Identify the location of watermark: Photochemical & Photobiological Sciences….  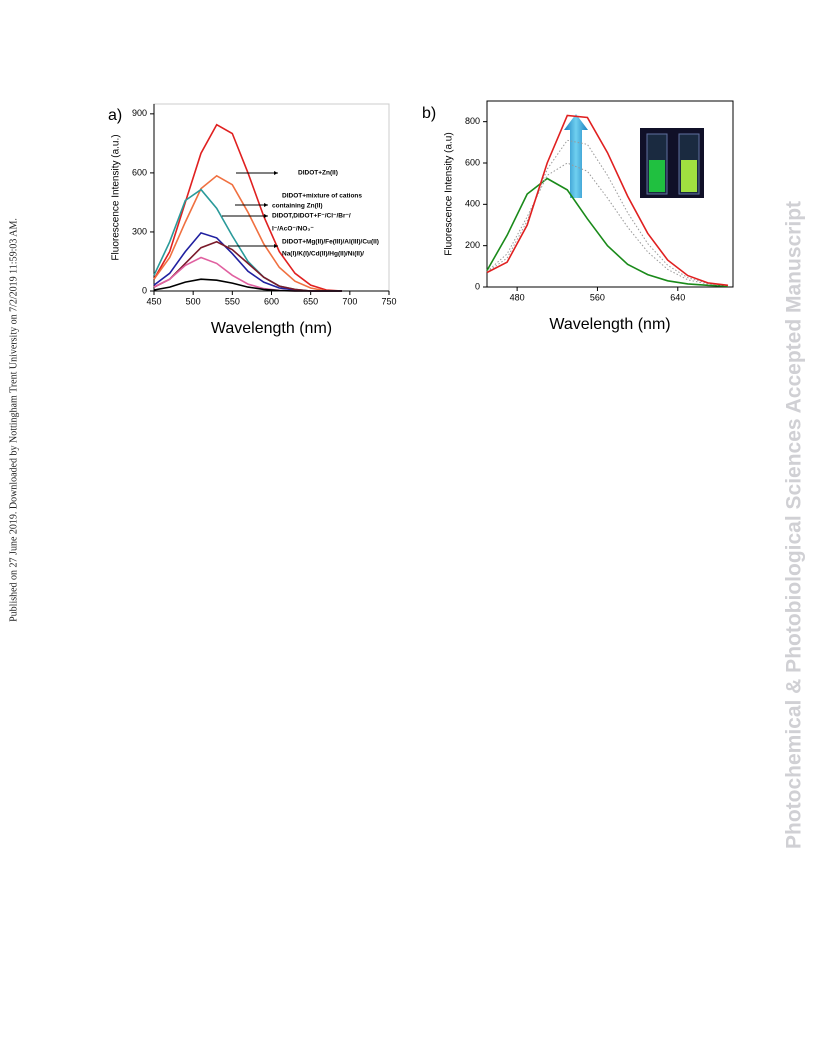
(794, 525).